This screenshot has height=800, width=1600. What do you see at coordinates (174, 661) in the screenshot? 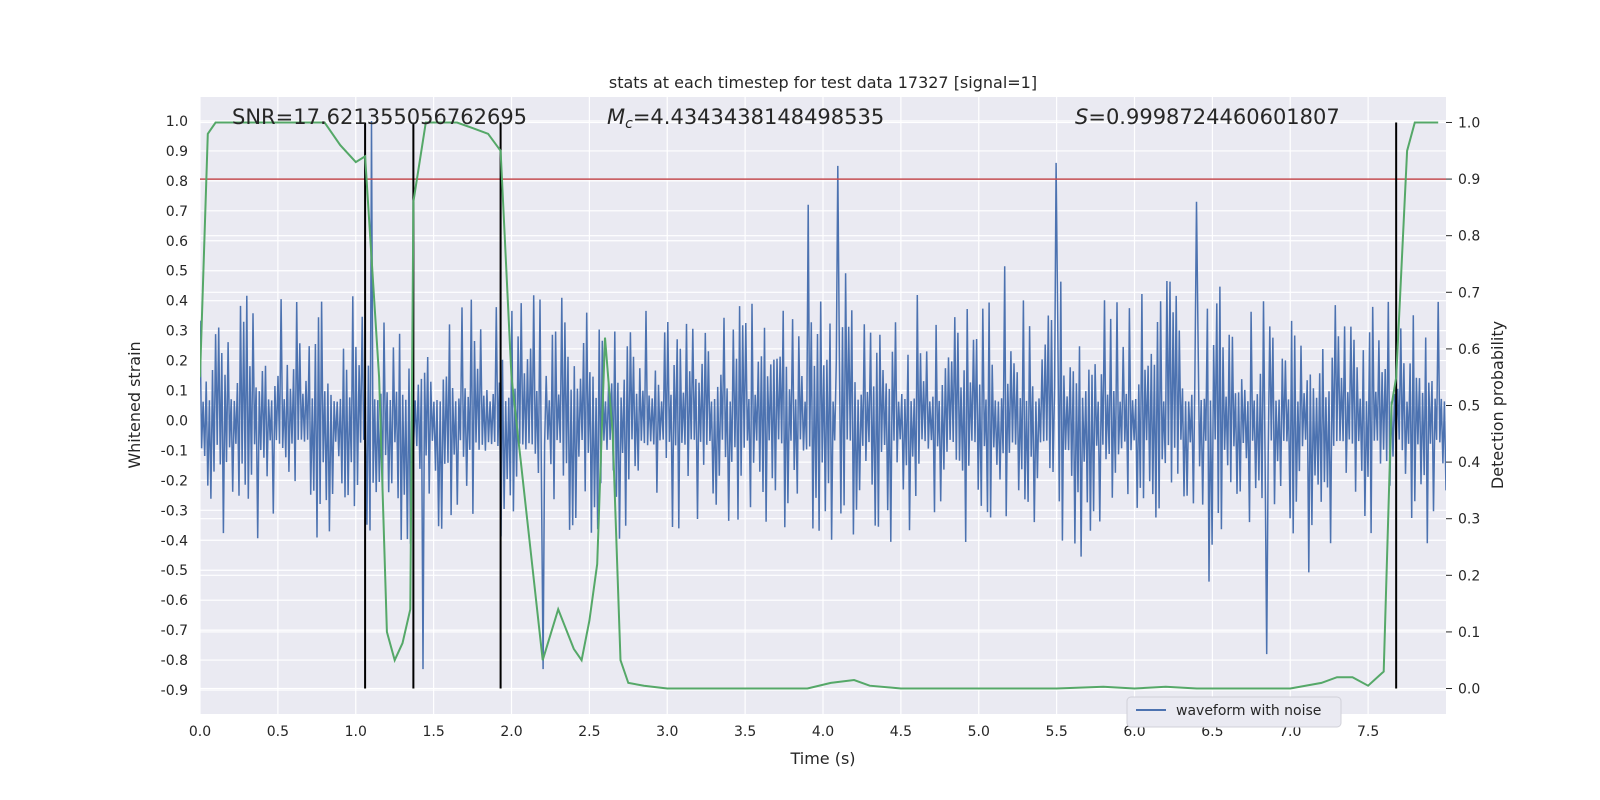
I see `y-tick-label: -0.8` at bounding box center [174, 661].